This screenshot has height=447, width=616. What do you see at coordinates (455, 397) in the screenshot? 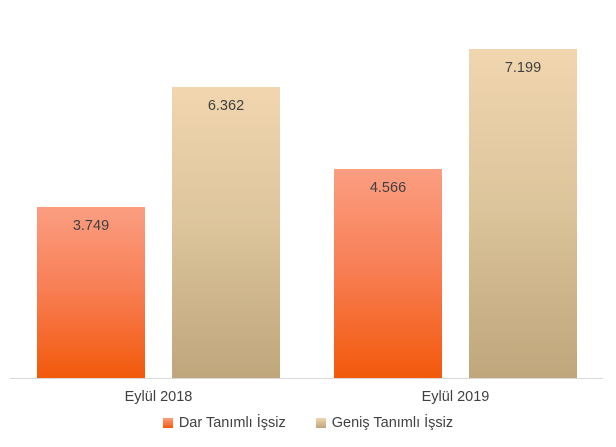
I see `category-label-eylul-2019: Eylül 2019` at bounding box center [455, 397].